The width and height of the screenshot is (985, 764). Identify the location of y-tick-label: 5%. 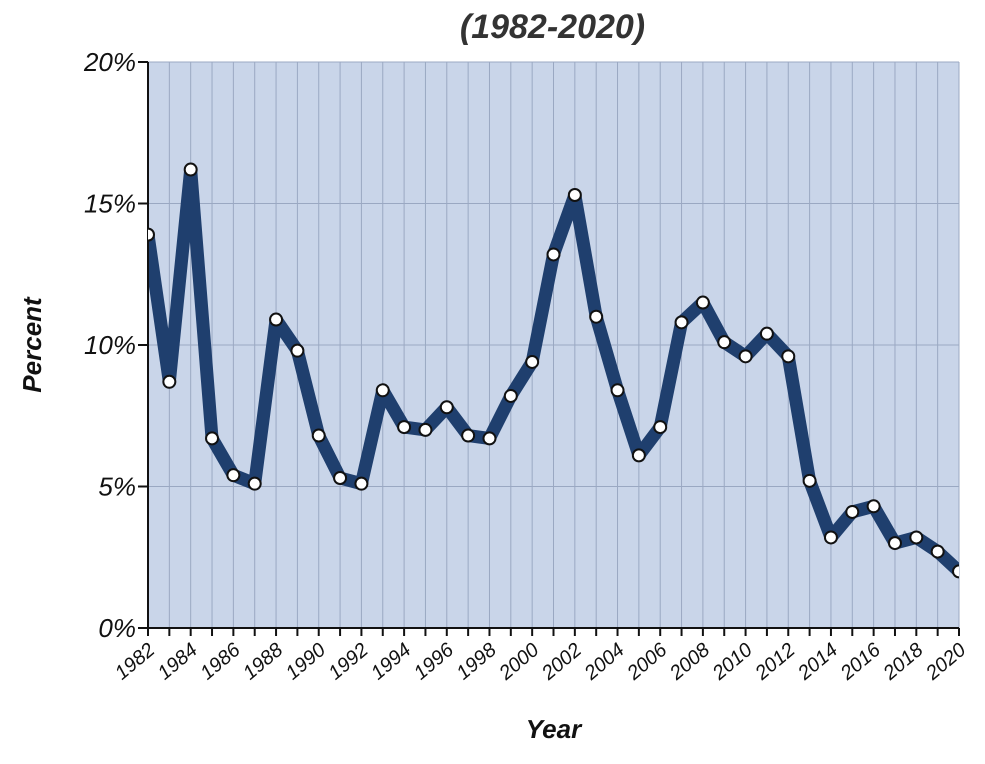
(117, 487).